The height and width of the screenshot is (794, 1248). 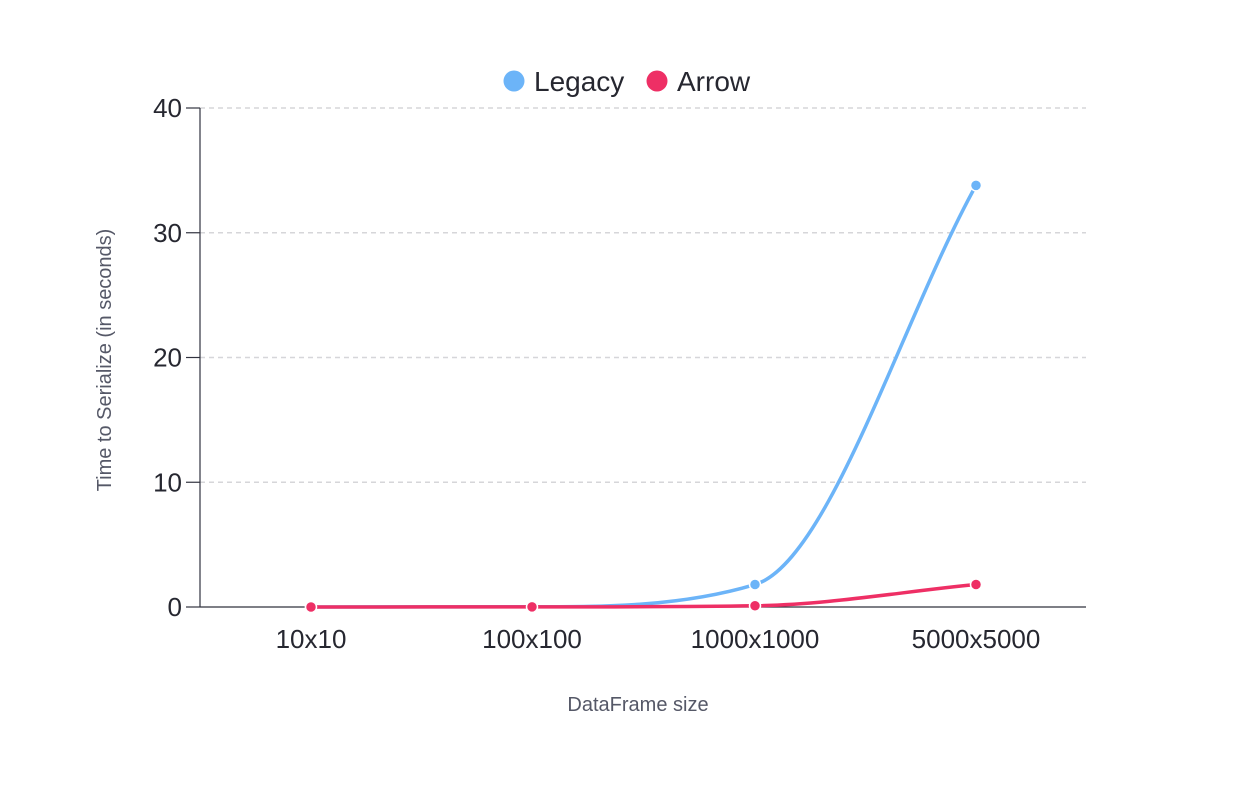 What do you see at coordinates (532, 639) in the screenshot?
I see `x-tick-label: 100x100` at bounding box center [532, 639].